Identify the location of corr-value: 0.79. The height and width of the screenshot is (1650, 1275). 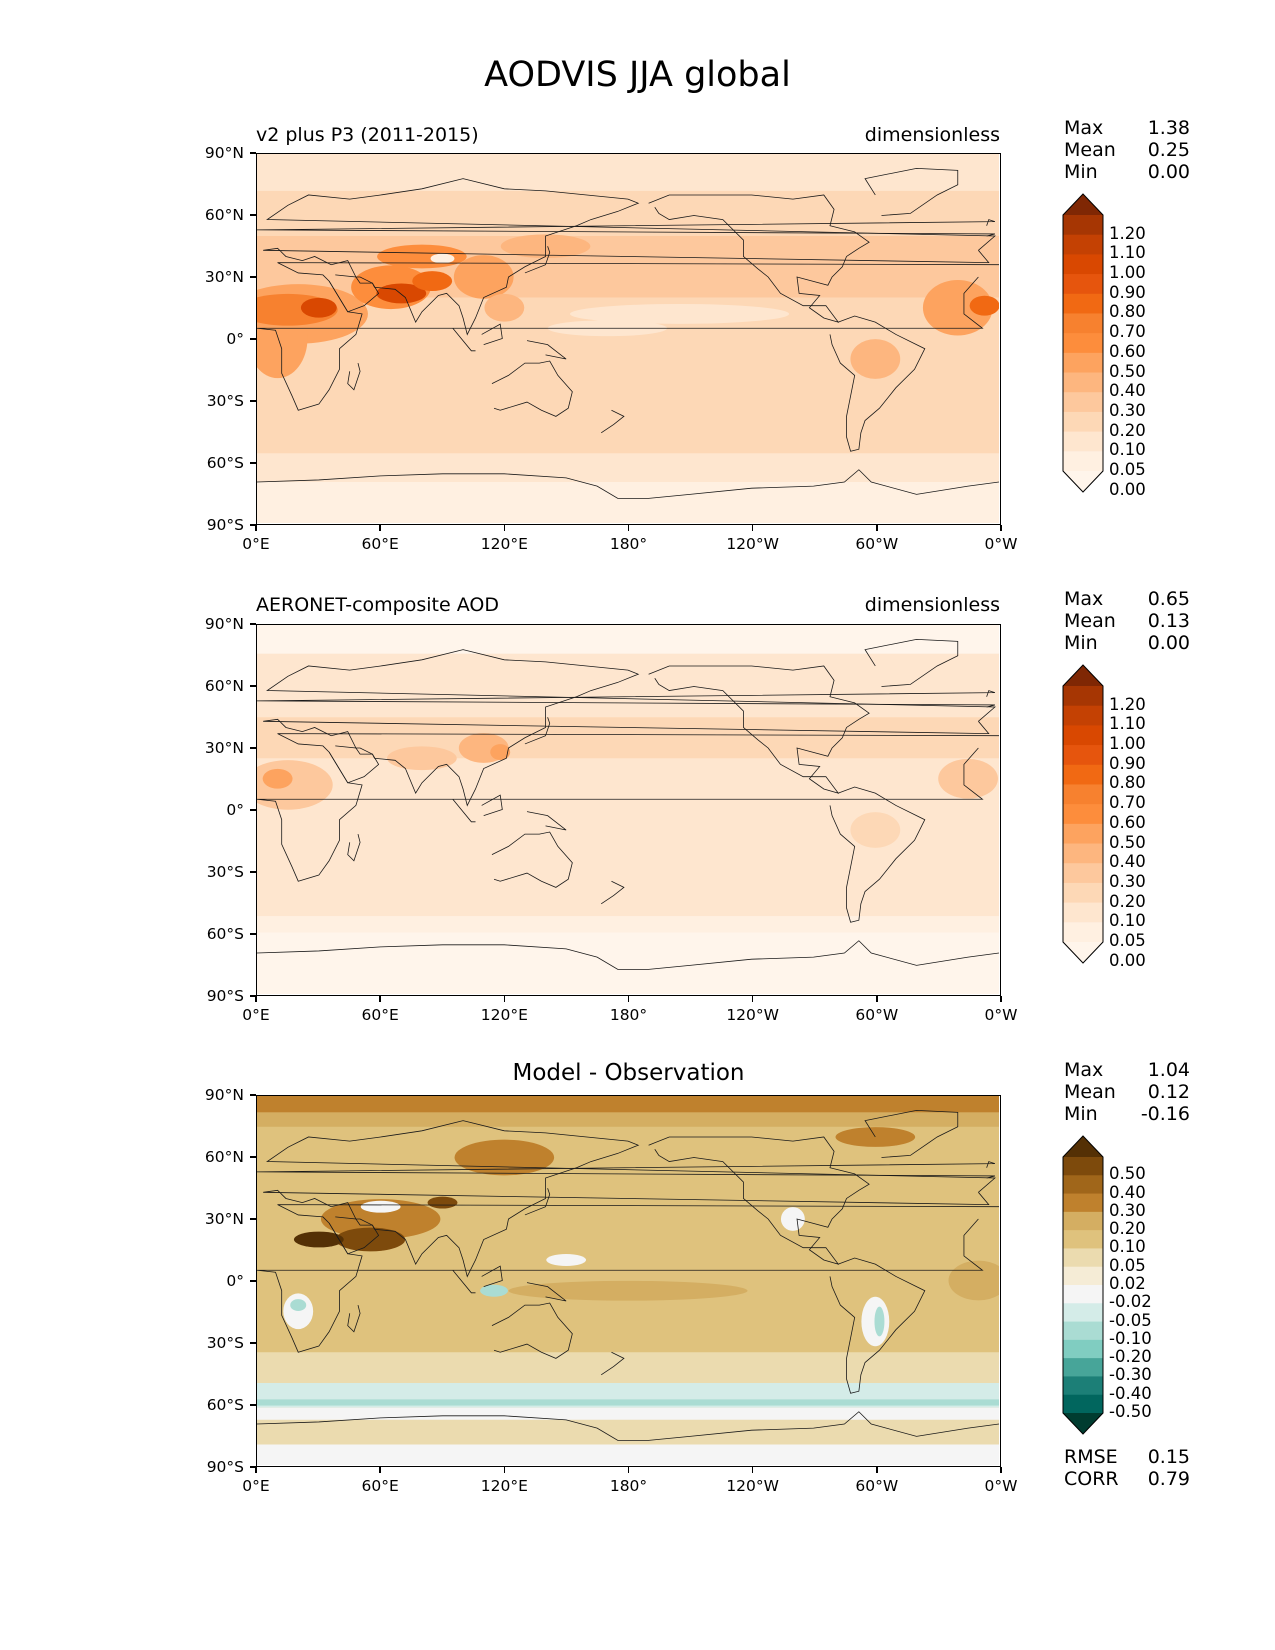
(1168, 1479).